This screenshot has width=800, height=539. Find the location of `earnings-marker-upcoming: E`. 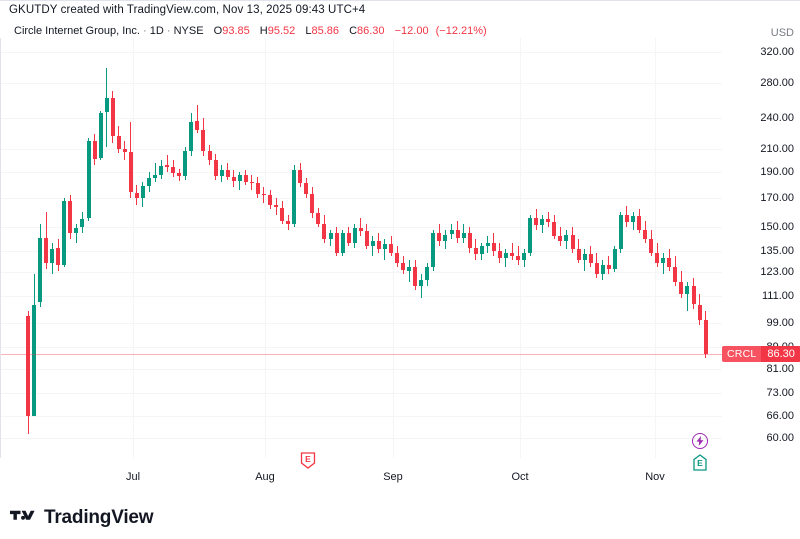

earnings-marker-upcoming: E is located at coordinates (700, 462).